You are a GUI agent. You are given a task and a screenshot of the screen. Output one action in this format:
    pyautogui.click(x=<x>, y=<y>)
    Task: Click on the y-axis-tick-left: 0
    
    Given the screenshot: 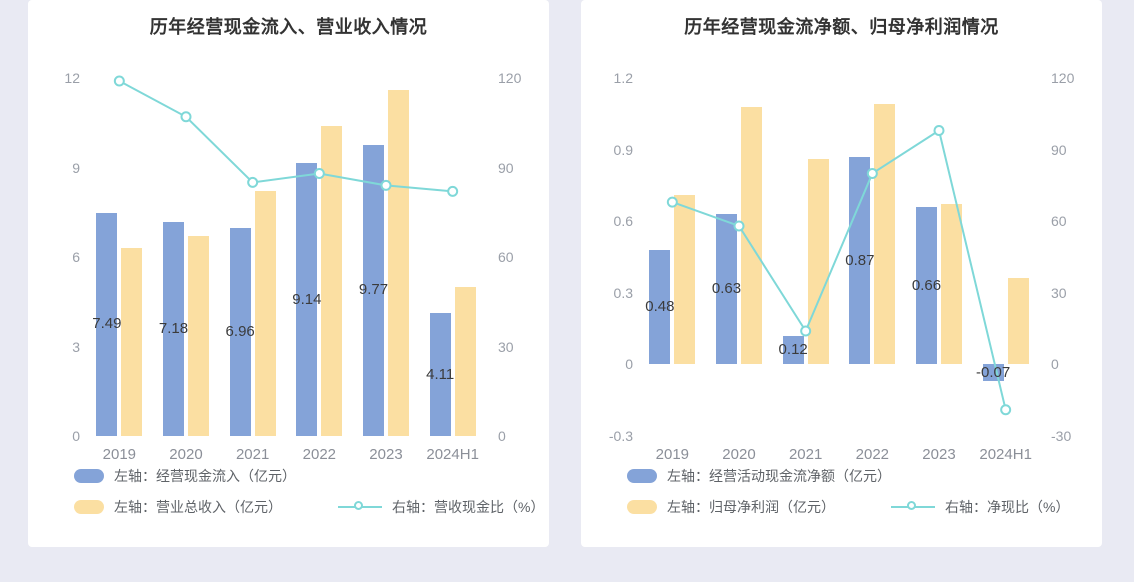 What is the action you would take?
    pyautogui.click(x=629, y=364)
    